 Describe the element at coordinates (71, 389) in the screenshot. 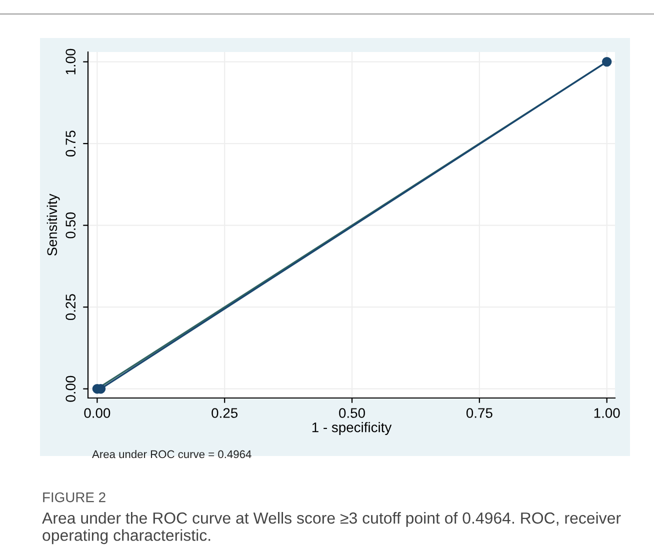

I see `y-tick-label: 0.00` at that location.